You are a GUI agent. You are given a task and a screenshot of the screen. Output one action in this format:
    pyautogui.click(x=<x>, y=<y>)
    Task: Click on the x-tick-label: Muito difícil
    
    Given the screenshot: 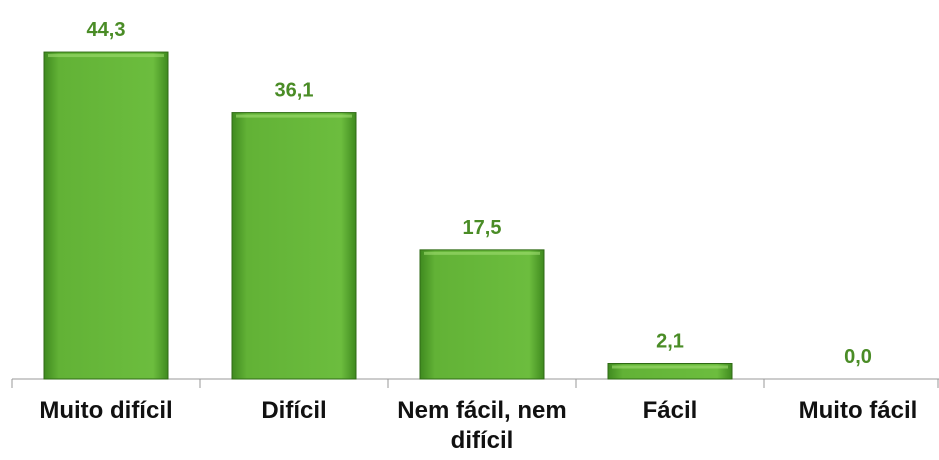 What is the action you would take?
    pyautogui.click(x=106, y=410)
    